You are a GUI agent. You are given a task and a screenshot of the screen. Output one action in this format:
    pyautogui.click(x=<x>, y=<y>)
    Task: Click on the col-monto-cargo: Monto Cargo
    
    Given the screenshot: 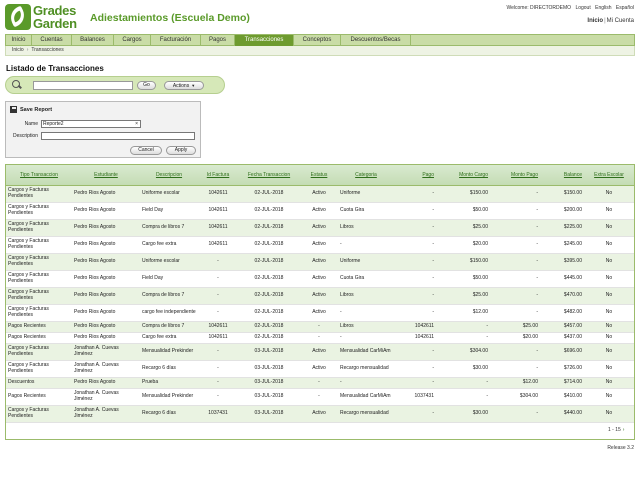 What is the action you would take?
    pyautogui.click(x=463, y=175)
    